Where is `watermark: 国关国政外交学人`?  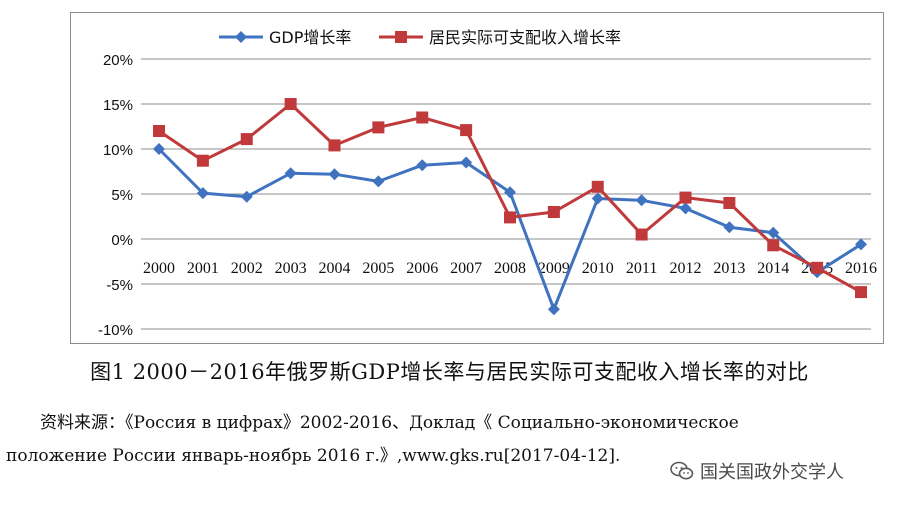
watermark: 国关国政外交学人 is located at coordinates (757, 471).